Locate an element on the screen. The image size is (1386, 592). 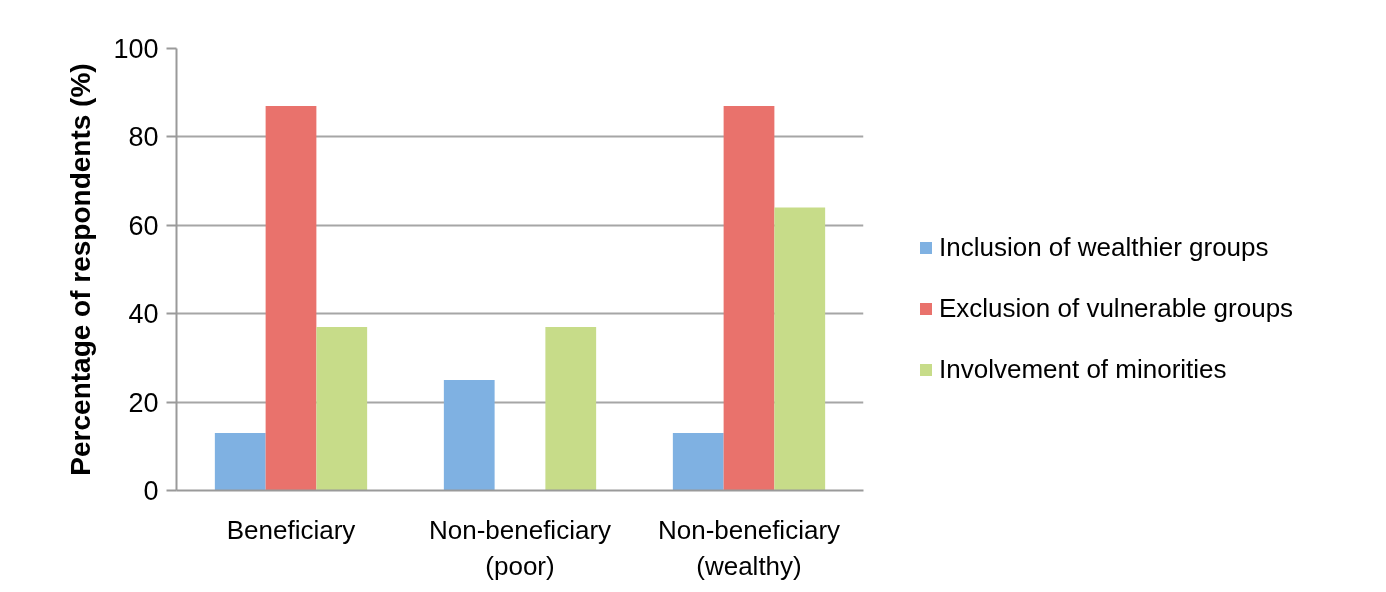
x-tick-label: Non-beneficiary (wealthy) is located at coordinates (749, 547).